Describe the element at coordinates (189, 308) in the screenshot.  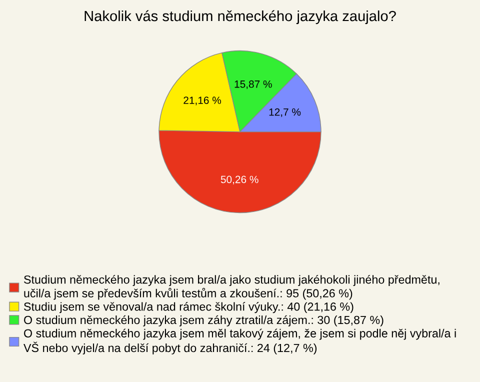
I see `legend-label: Studiu jsem se věnoval/a nad rámec školní výuky.: 40 (21,16 %)` at that location.